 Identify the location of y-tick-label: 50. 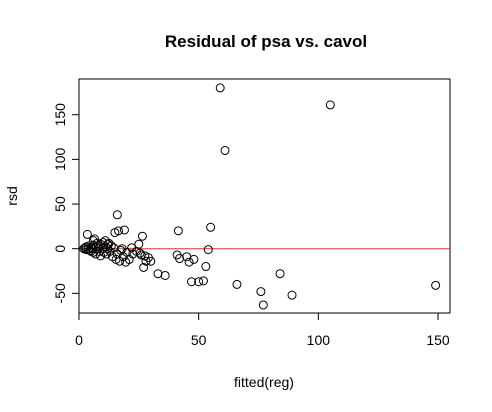
(60, 204).